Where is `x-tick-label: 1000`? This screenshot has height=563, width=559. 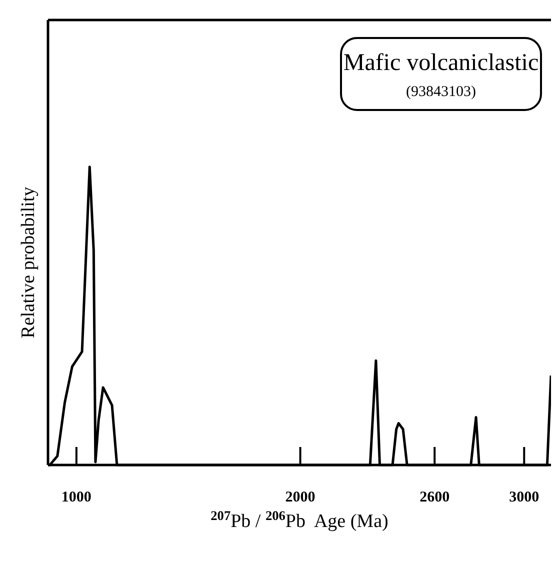
x-tick-label: 1000 is located at coordinates (76, 498).